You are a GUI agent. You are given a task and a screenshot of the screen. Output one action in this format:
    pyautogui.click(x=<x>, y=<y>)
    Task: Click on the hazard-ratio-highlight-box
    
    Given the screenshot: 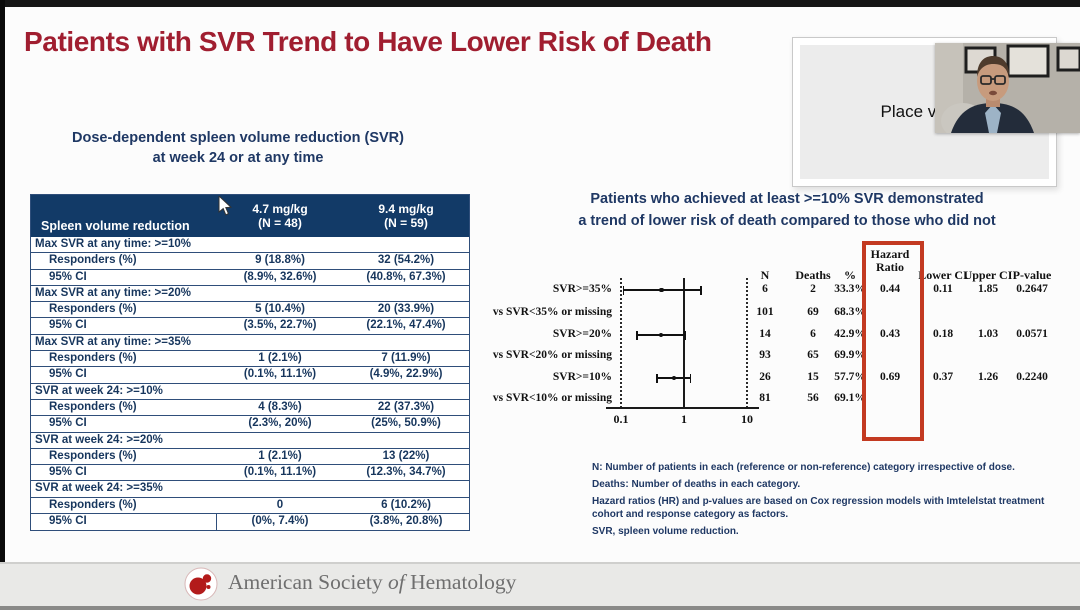 What is the action you would take?
    pyautogui.click(x=893, y=341)
    